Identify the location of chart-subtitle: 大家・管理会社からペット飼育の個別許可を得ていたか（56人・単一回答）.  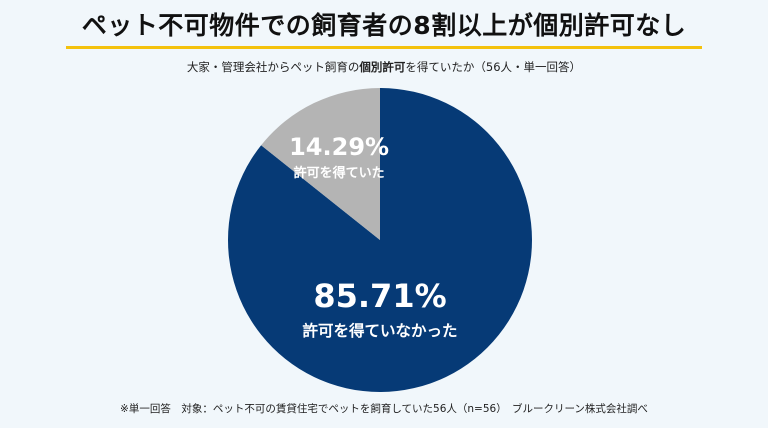
(384, 67).